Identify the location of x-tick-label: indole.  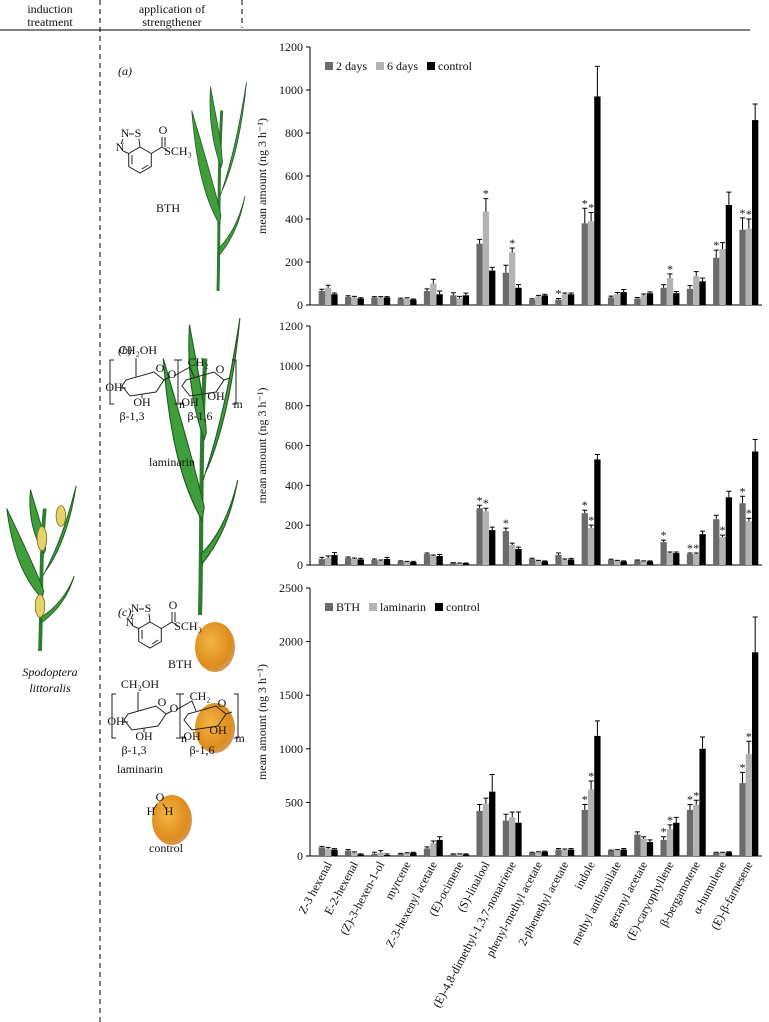
(584, 875).